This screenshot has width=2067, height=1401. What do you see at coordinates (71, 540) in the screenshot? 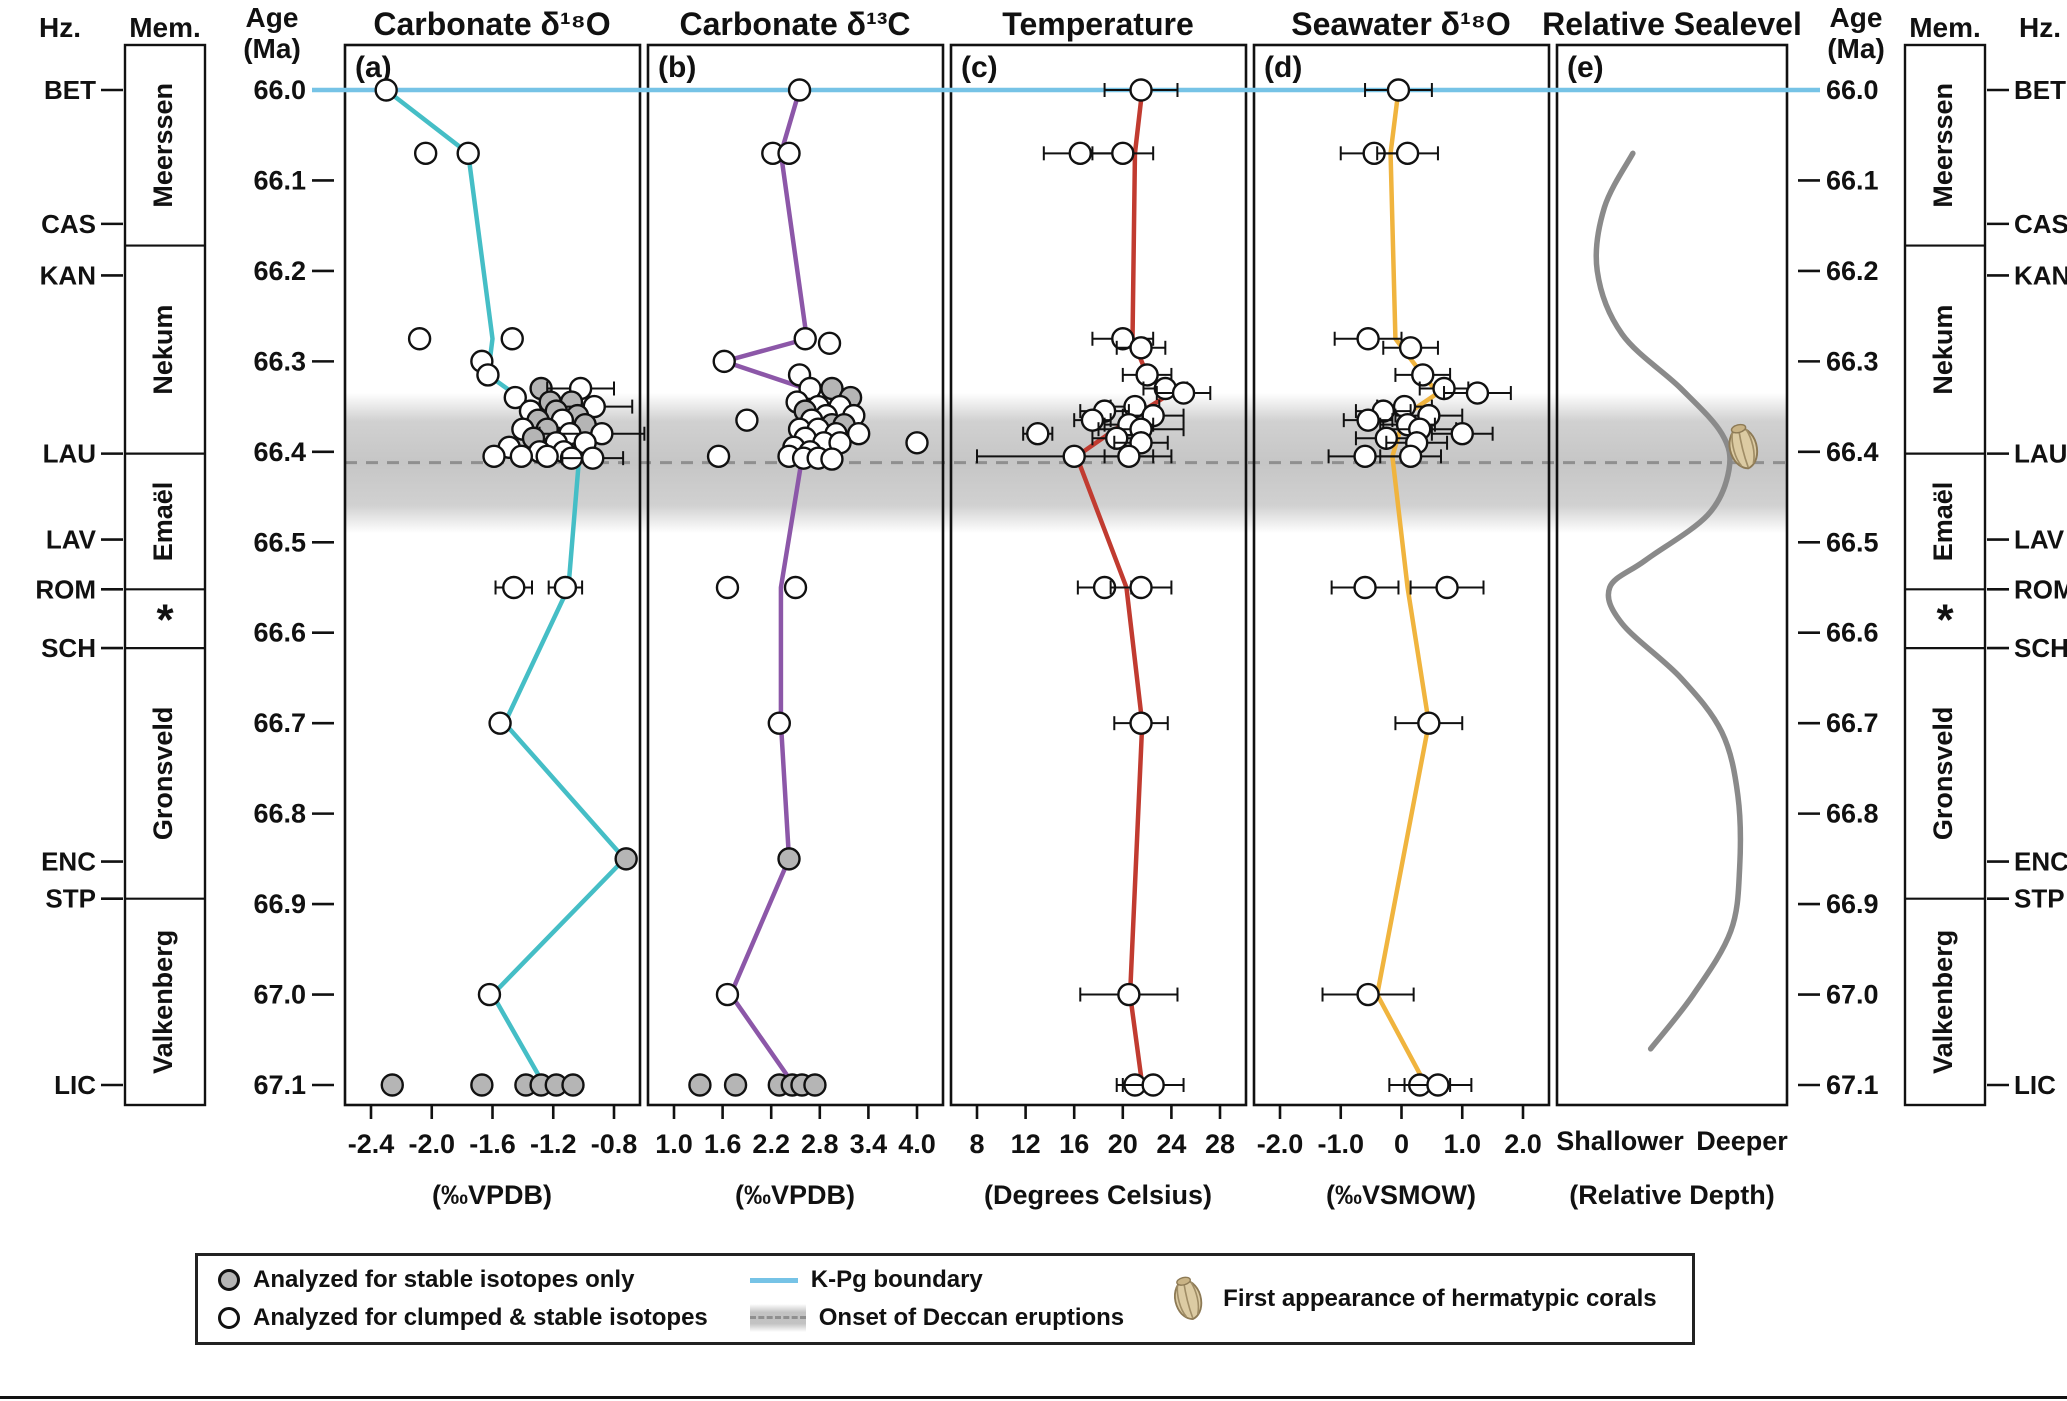
I see `horizon-label: LAV` at bounding box center [71, 540].